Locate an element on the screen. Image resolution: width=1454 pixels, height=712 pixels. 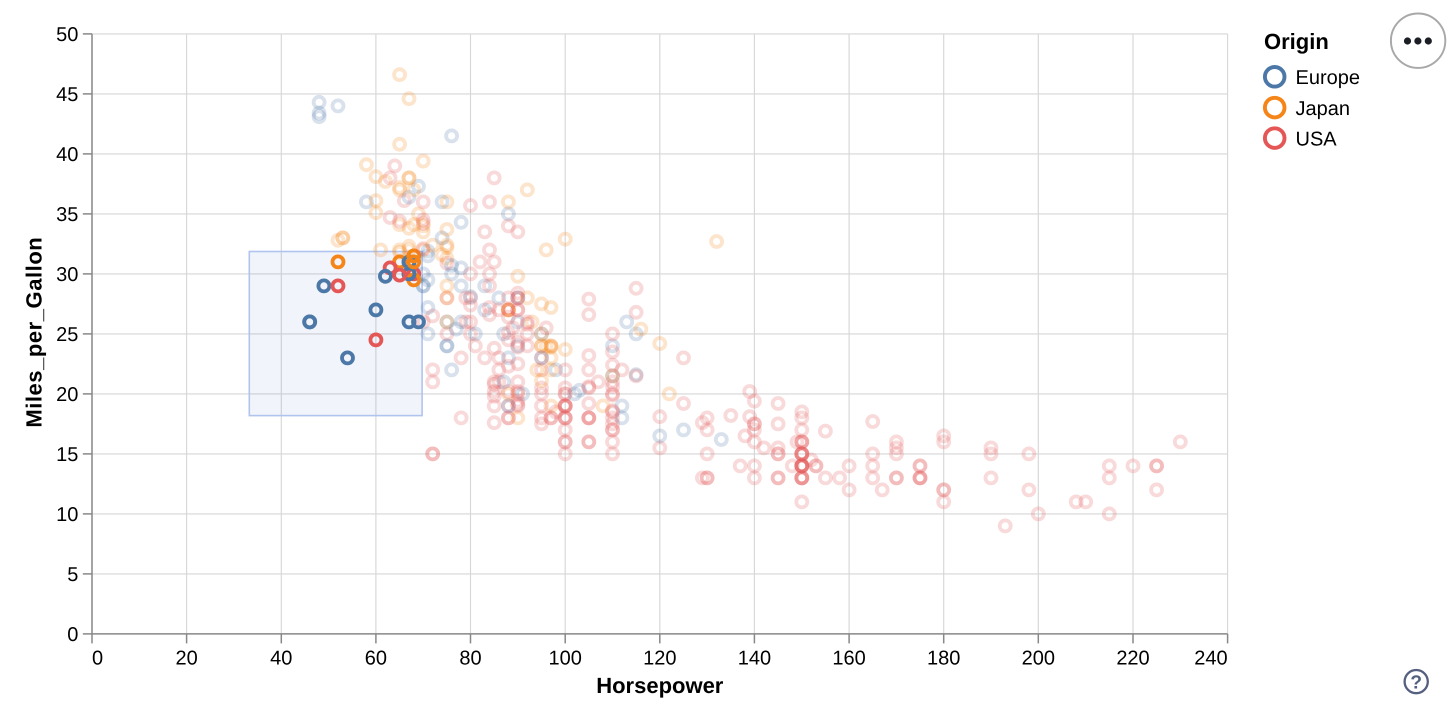
svg-text: 30 is located at coordinates (67, 275).